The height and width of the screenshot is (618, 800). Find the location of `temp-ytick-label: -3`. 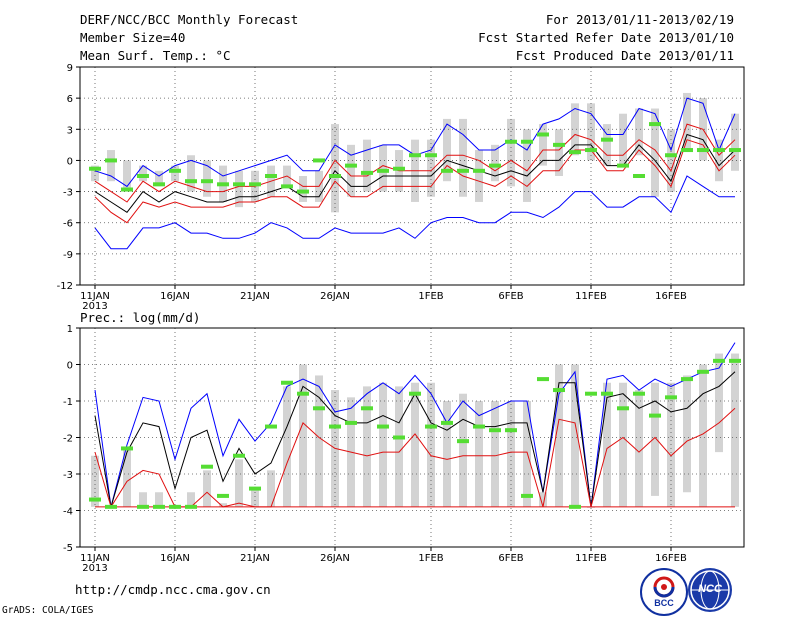

temp-ytick-label: -3 is located at coordinates (68, 193).